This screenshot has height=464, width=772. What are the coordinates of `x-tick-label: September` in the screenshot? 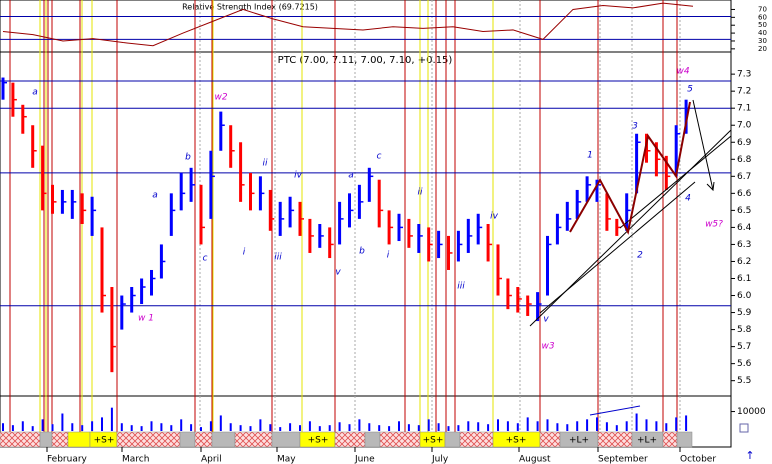 It's located at (623, 459).